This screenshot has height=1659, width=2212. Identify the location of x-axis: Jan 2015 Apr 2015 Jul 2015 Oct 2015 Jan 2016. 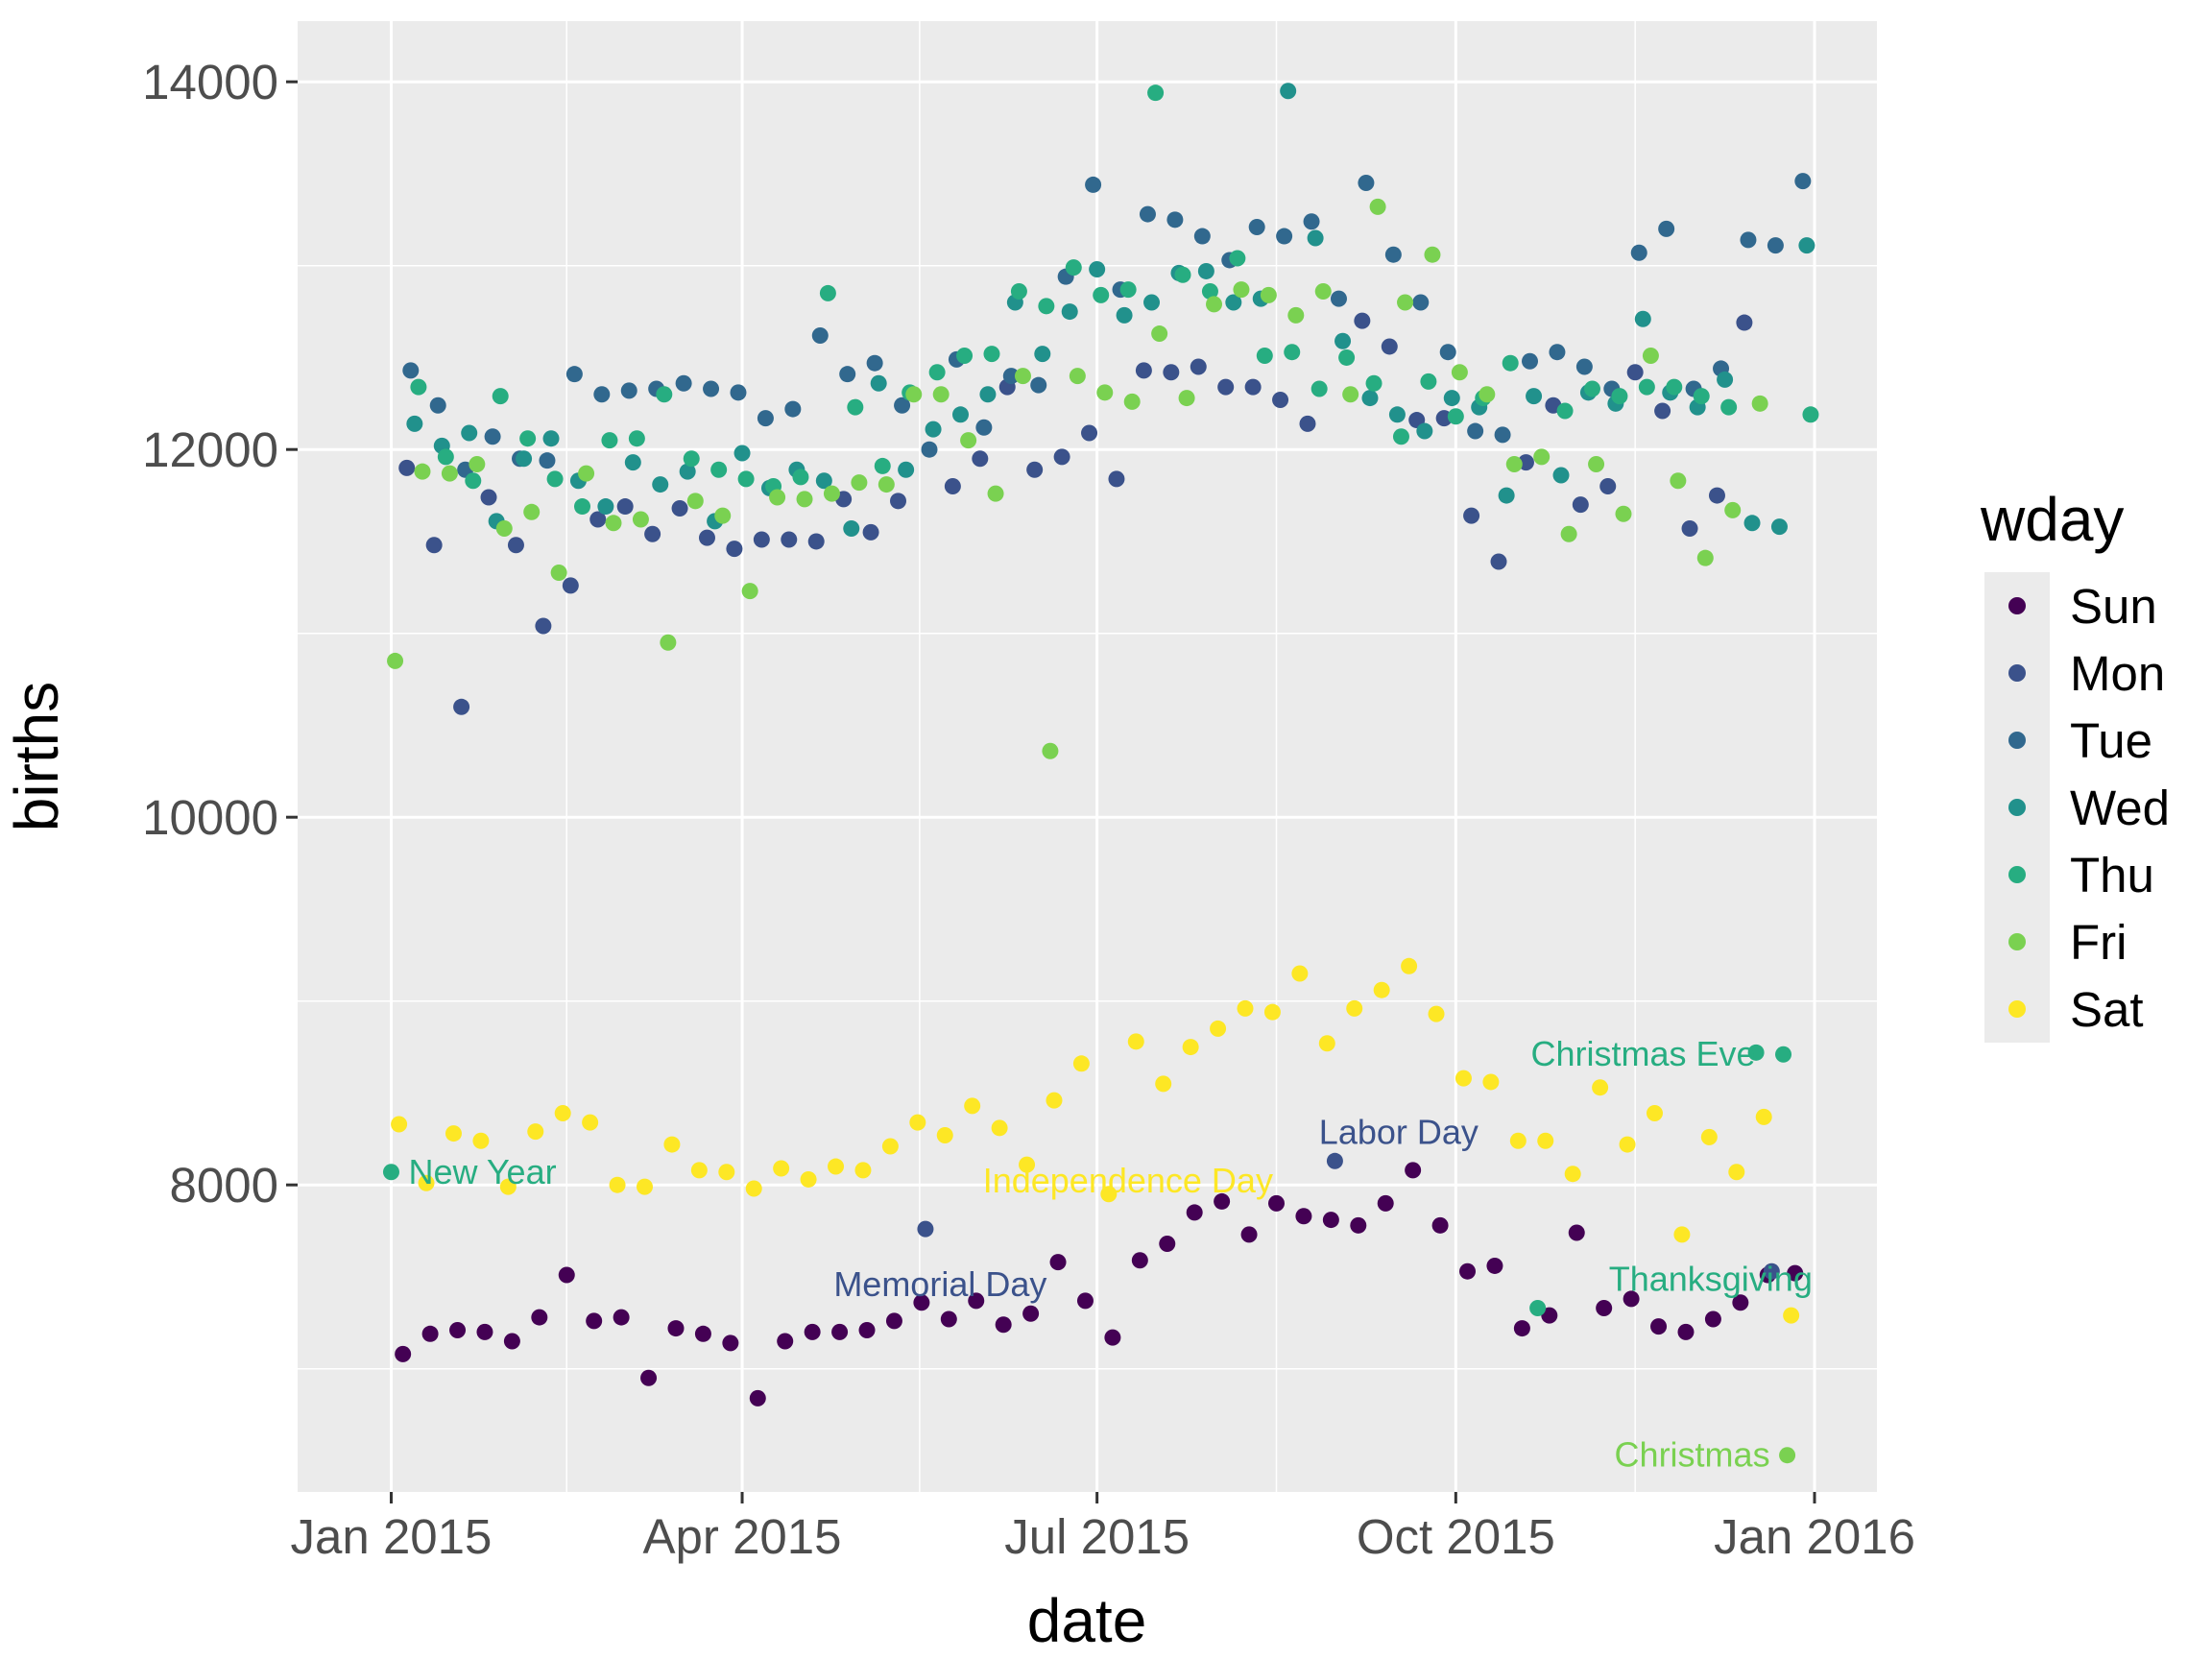
(1103, 1528).